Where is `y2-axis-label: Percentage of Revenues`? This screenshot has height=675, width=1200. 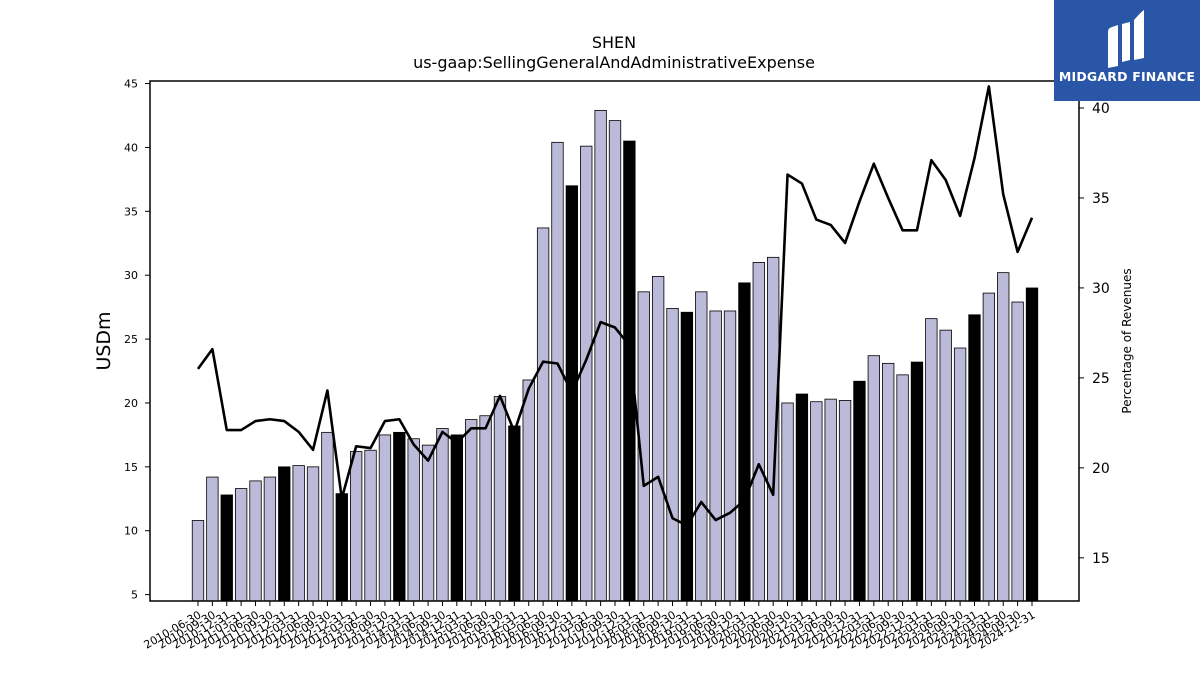 y2-axis-label: Percentage of Revenues is located at coordinates (1127, 340).